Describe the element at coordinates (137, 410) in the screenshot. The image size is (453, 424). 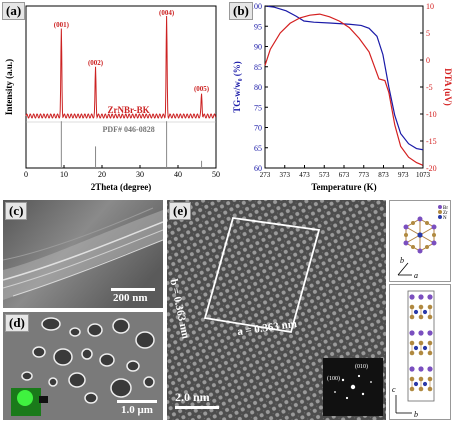
I see `scale-label-d: 1.0 μm` at that location.